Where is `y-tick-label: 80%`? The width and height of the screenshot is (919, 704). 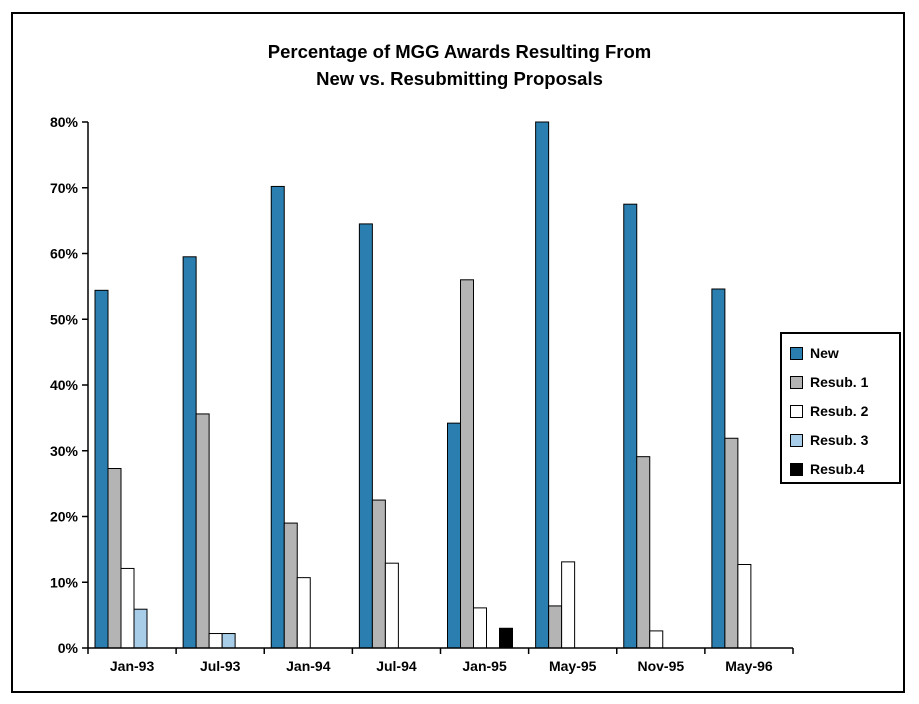 y-tick-label: 80% is located at coordinates (64, 122).